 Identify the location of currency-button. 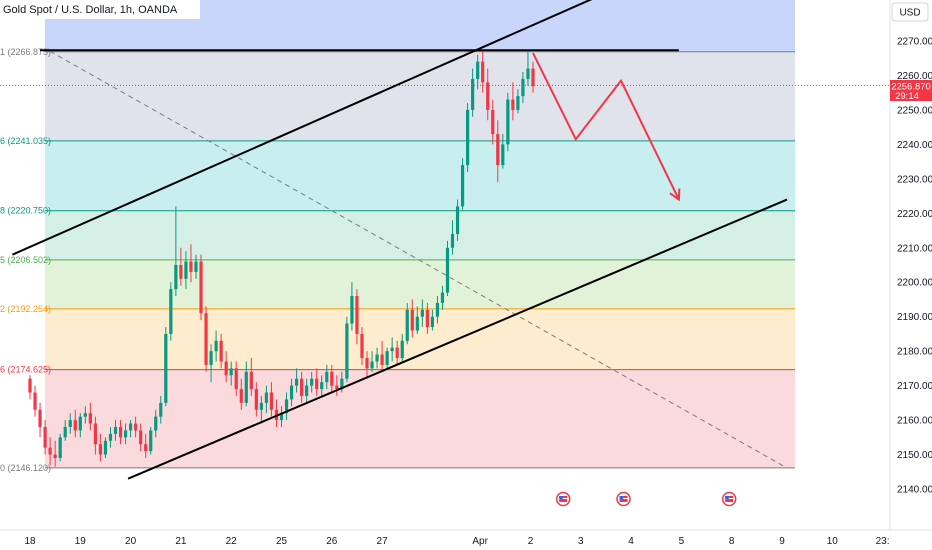
(910, 12).